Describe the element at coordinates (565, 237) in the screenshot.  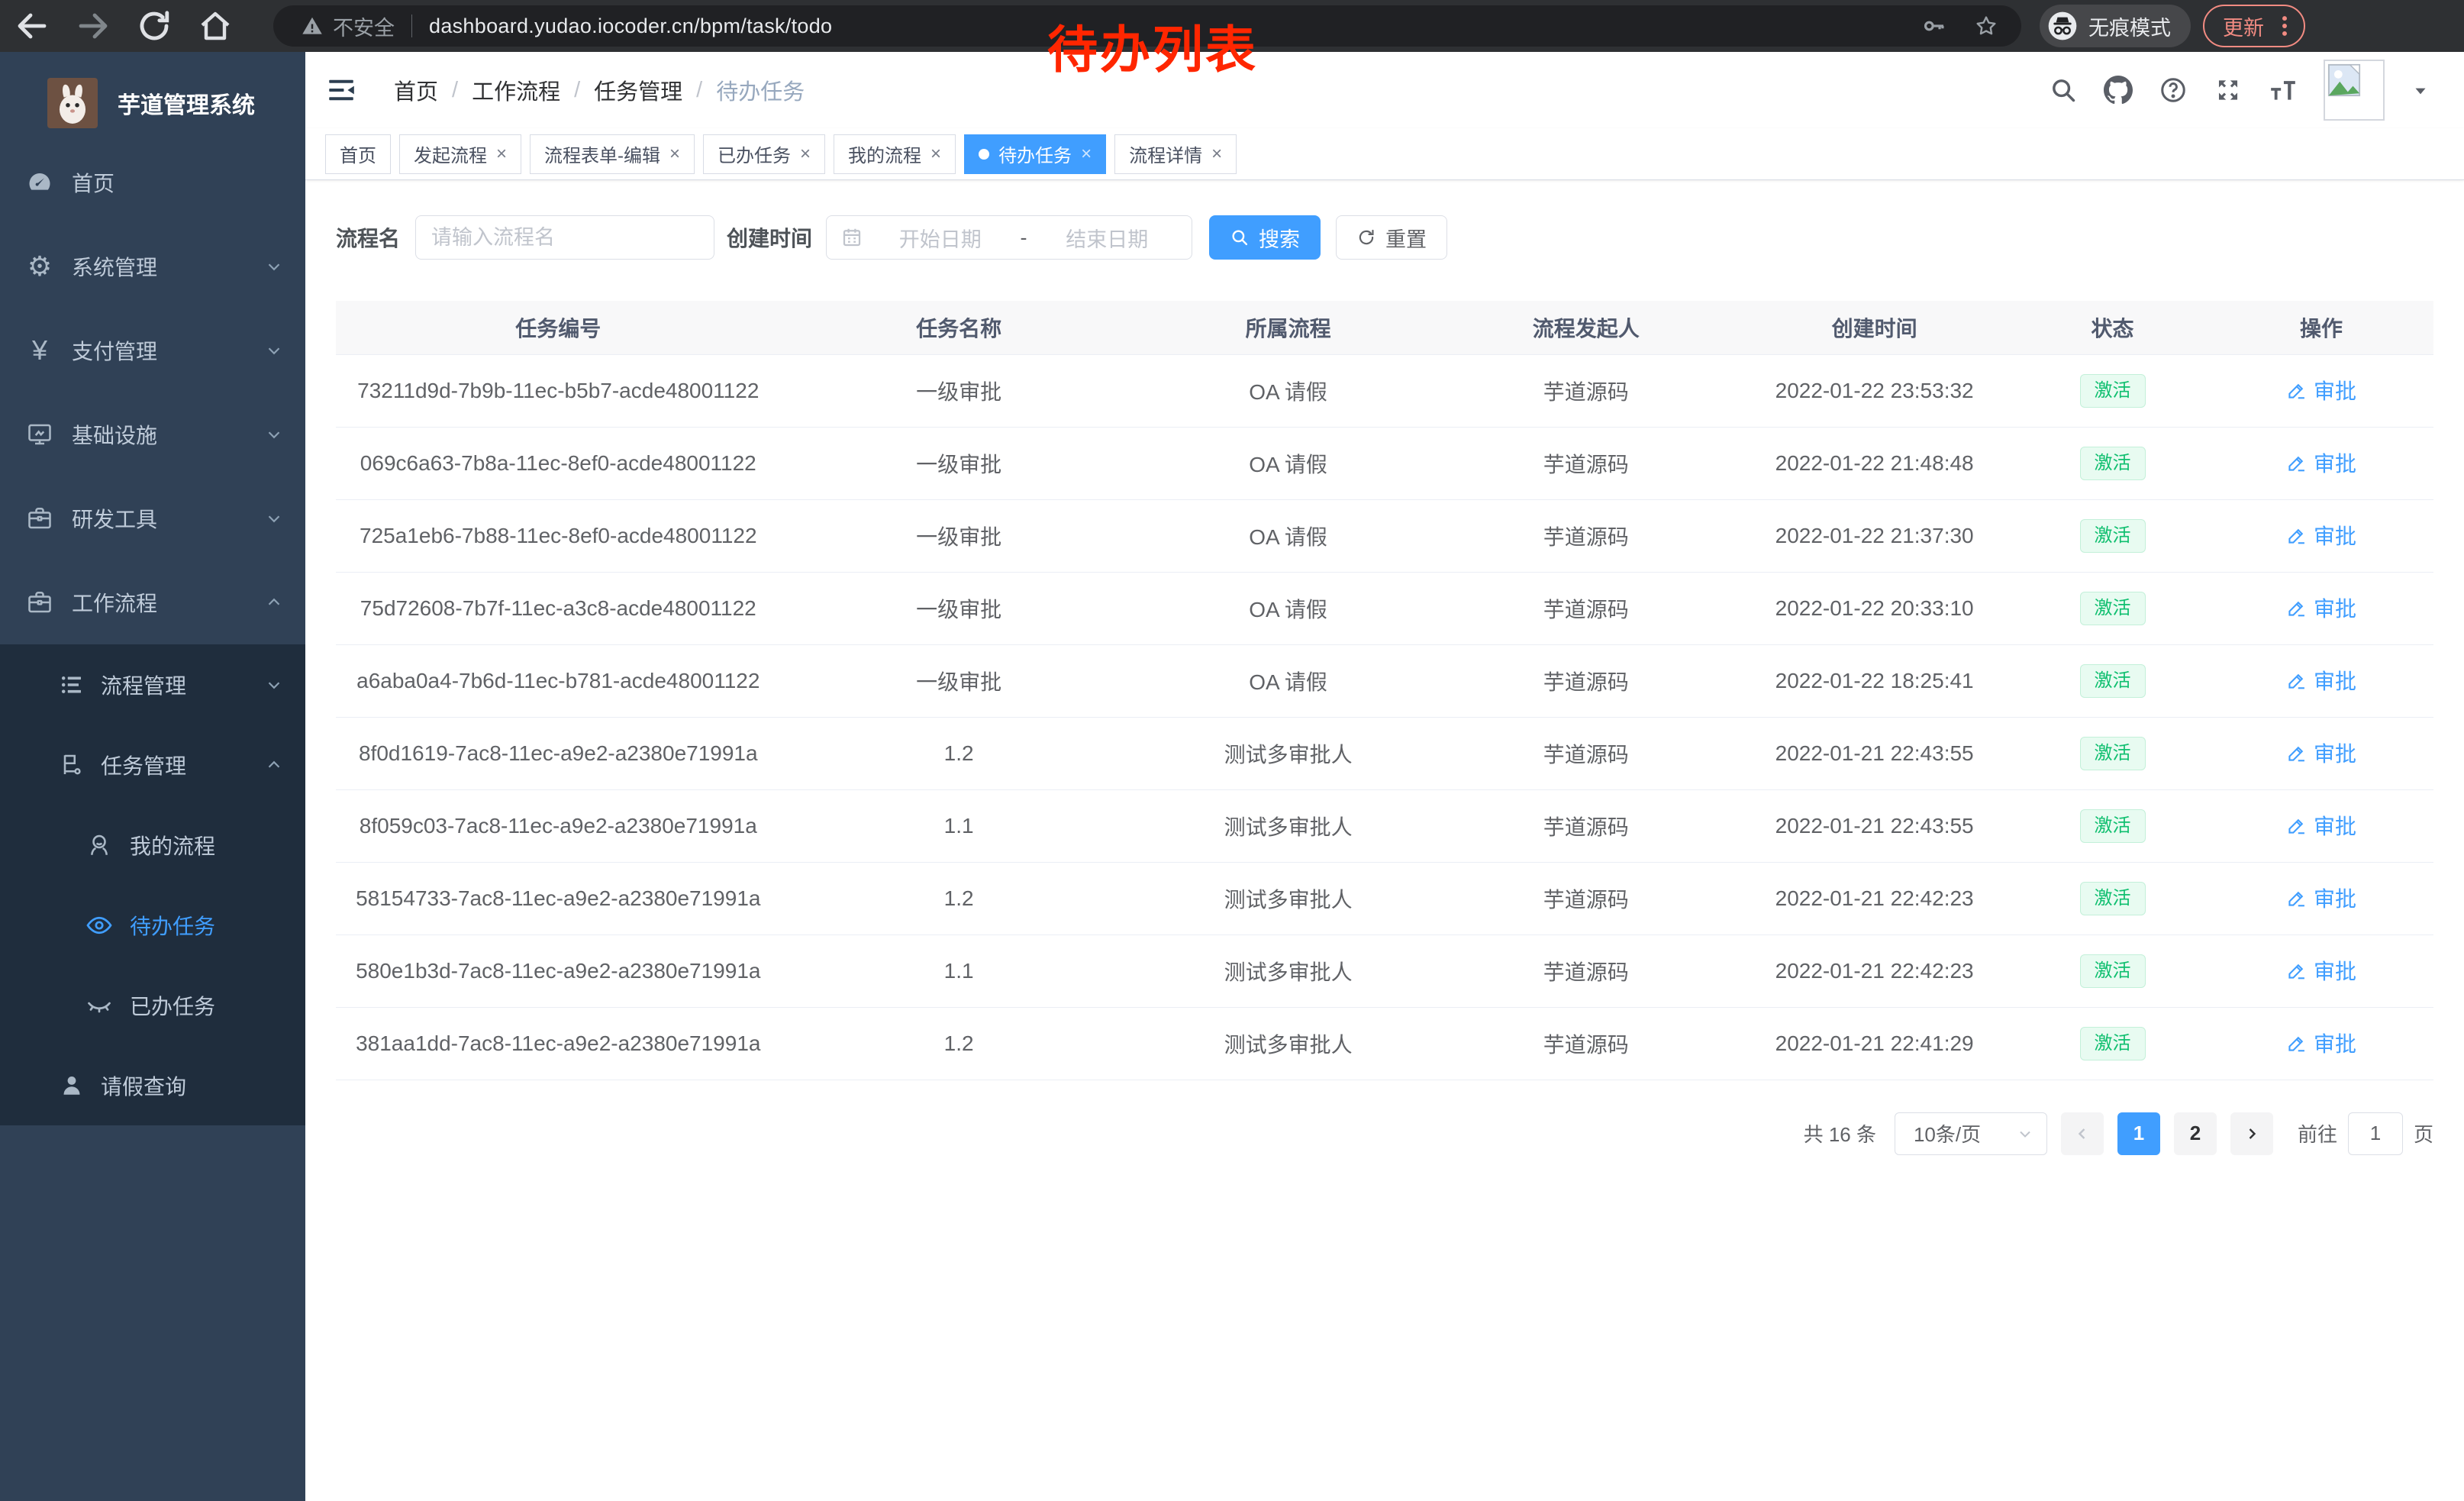
I see `process-name-input` at that location.